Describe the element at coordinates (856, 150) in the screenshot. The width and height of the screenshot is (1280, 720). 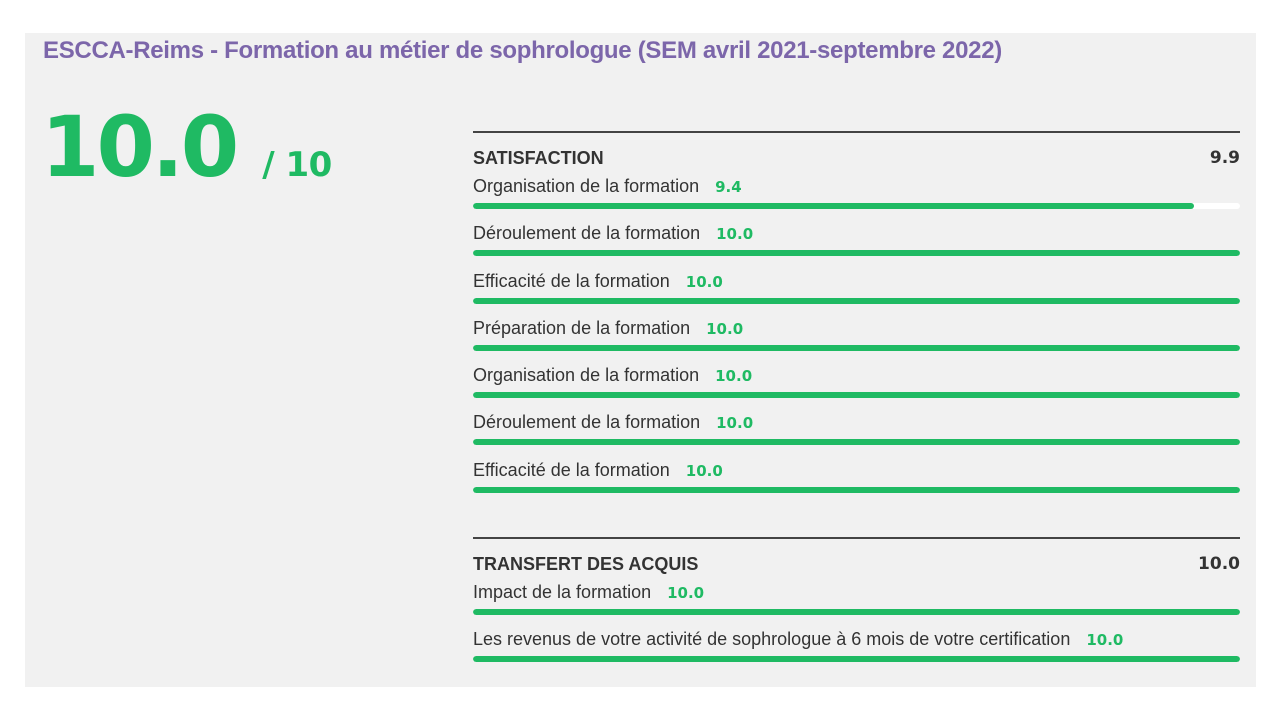
I see `section-header: SATISFACTION 9.9` at that location.